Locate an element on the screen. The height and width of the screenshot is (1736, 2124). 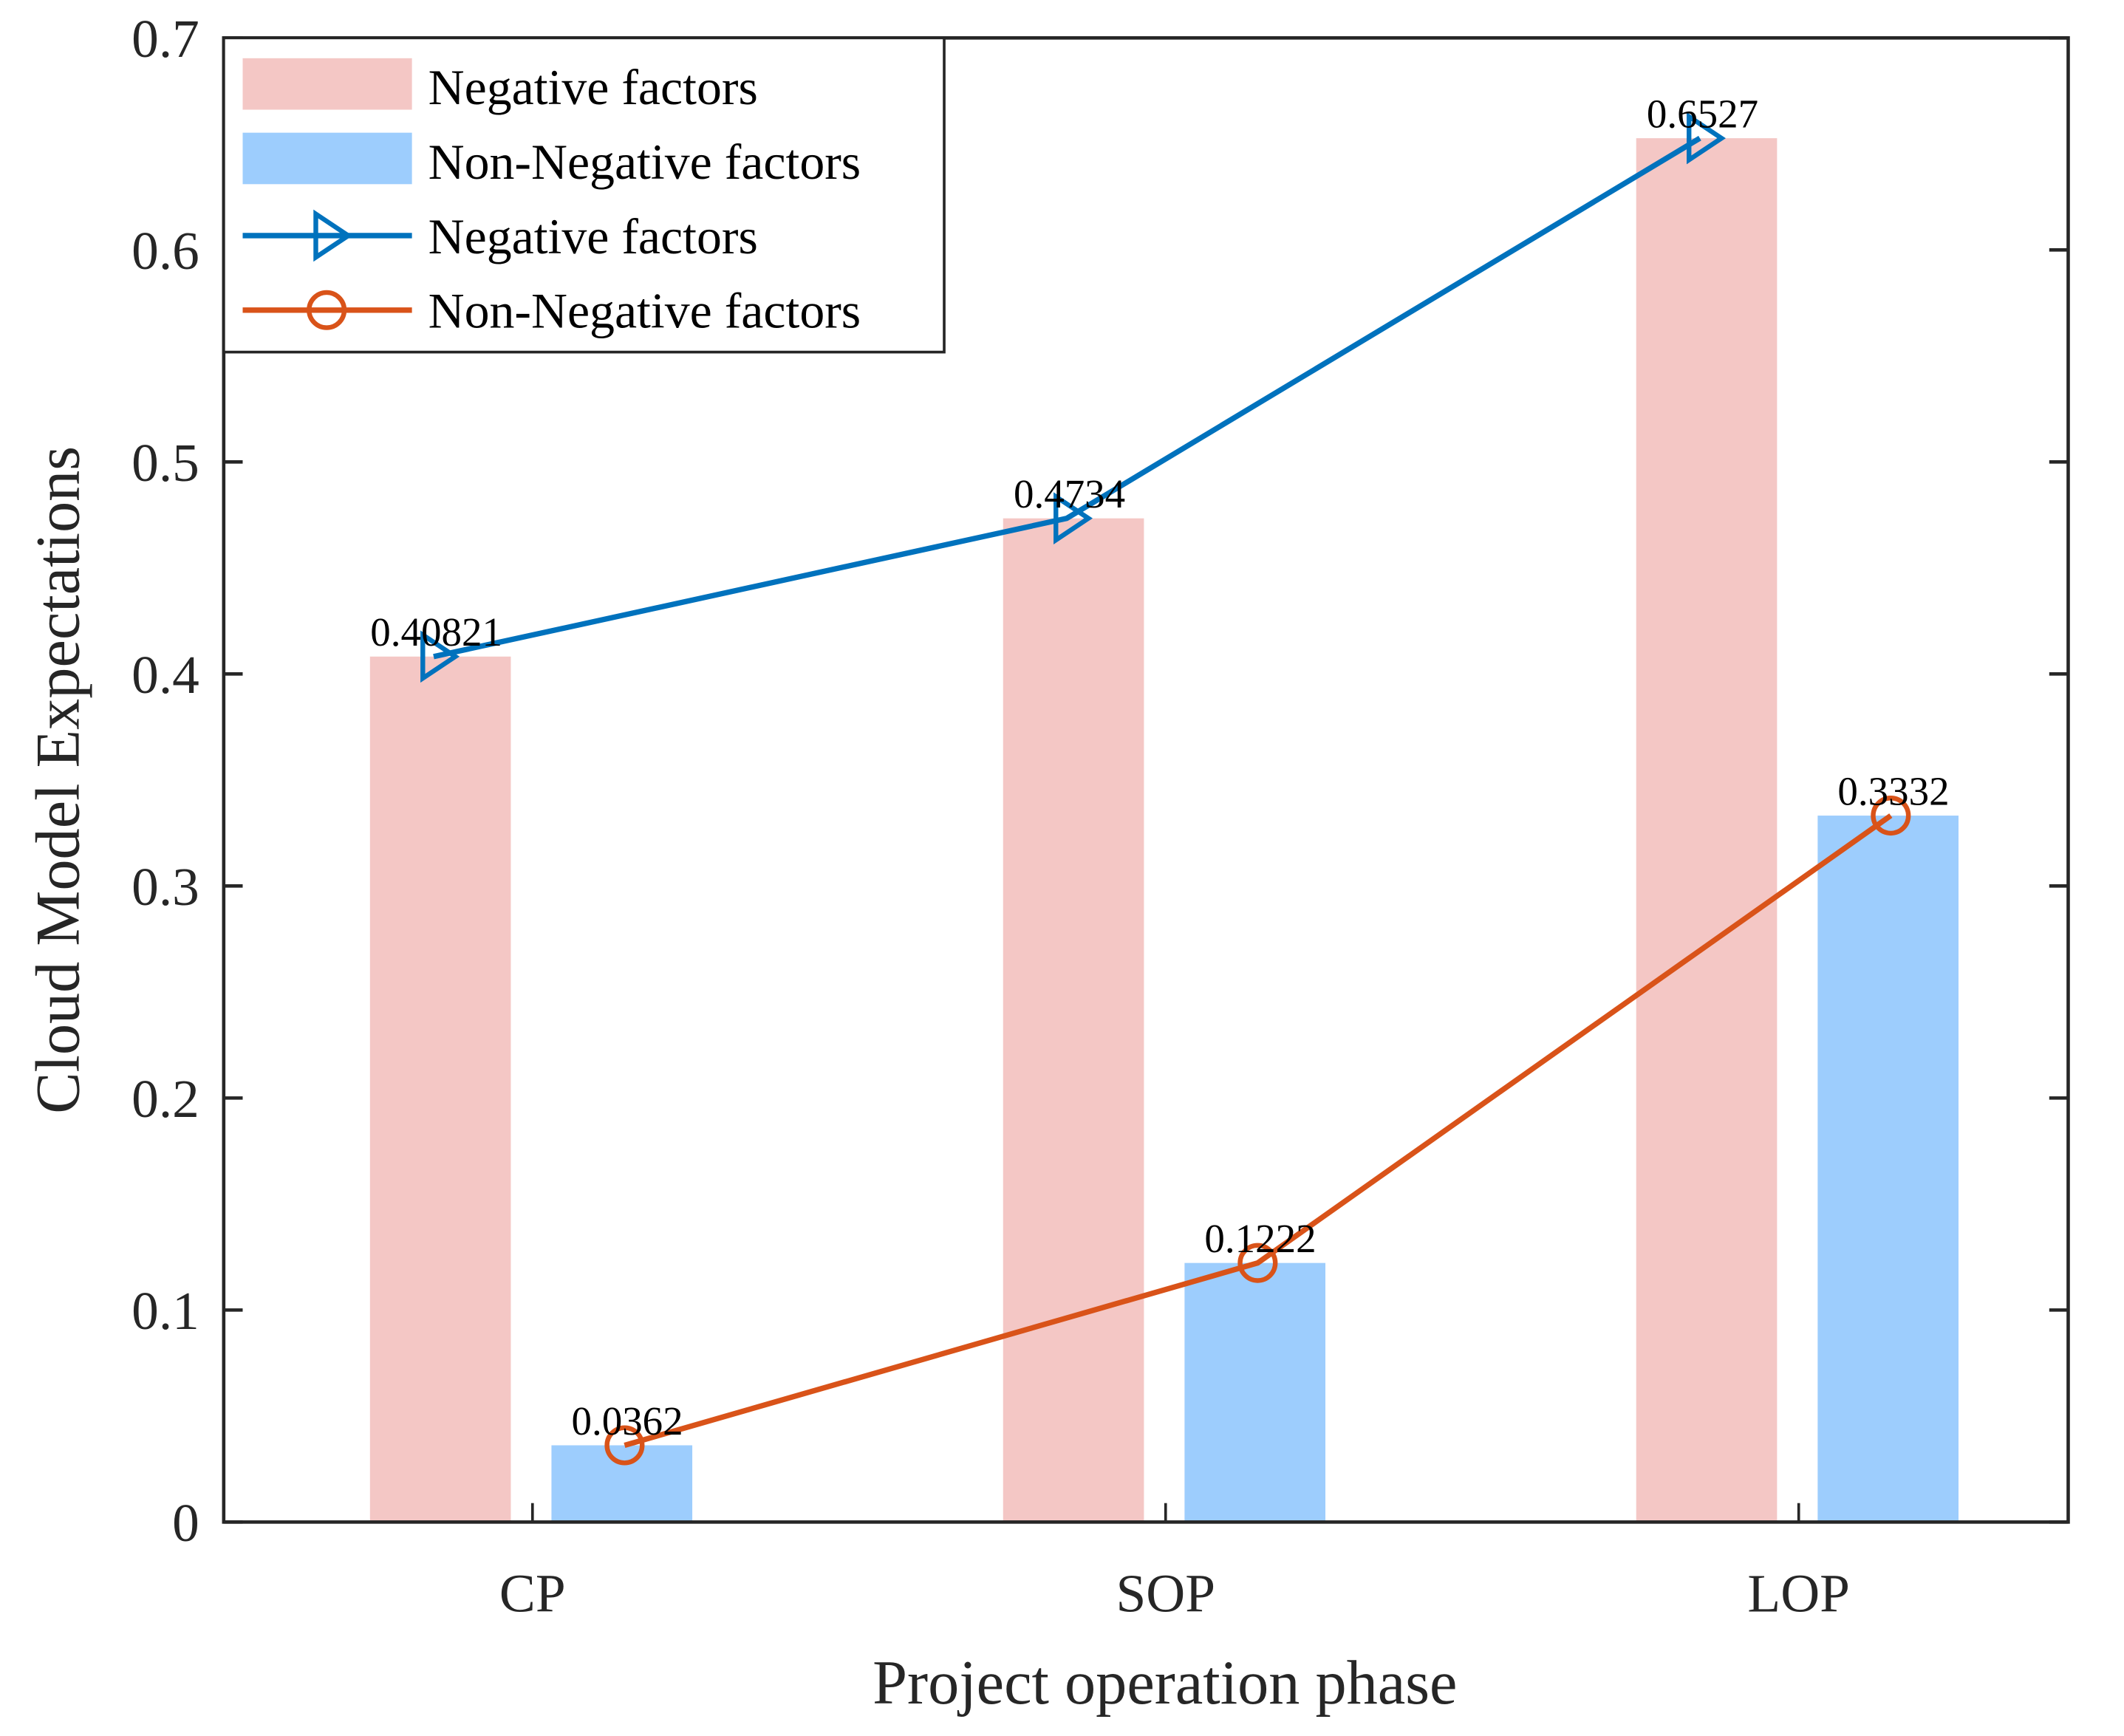
legend-label-negative-bar: Negative factors is located at coordinates (593, 87).